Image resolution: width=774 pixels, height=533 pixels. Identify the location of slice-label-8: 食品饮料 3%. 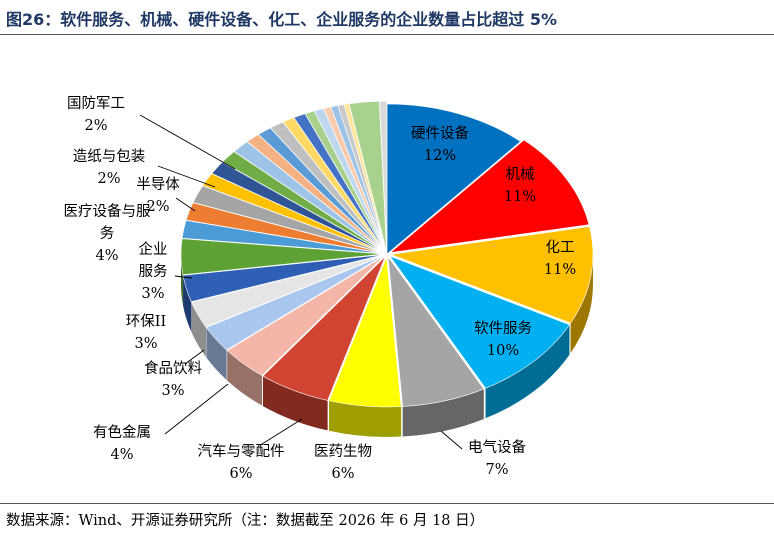
(174, 374).